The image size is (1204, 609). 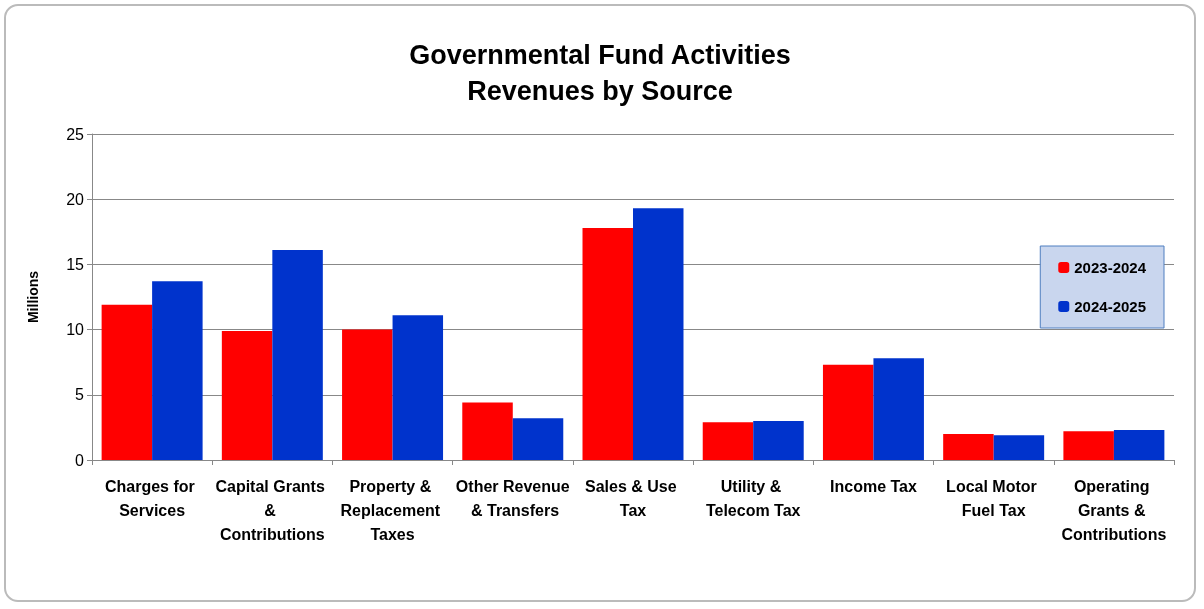 What do you see at coordinates (633, 498) in the screenshot?
I see `x-tick-label: Sales & Use Tax` at bounding box center [633, 498].